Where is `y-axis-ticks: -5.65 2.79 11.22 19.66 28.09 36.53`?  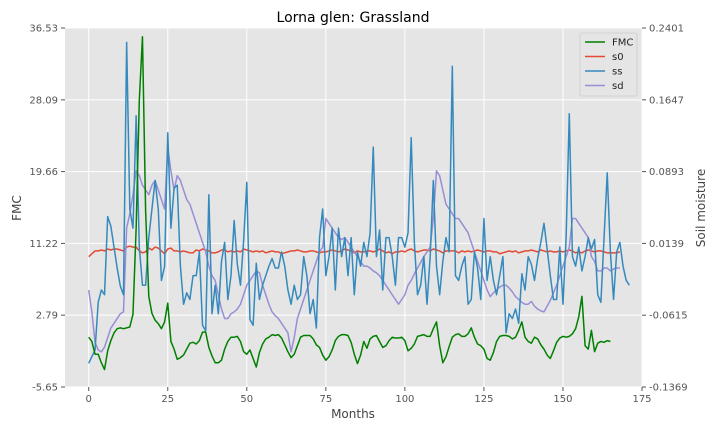 y-axis-ticks: -5.65 2.79 11.22 19.66 28.09 36.53 is located at coordinates (47, 209).